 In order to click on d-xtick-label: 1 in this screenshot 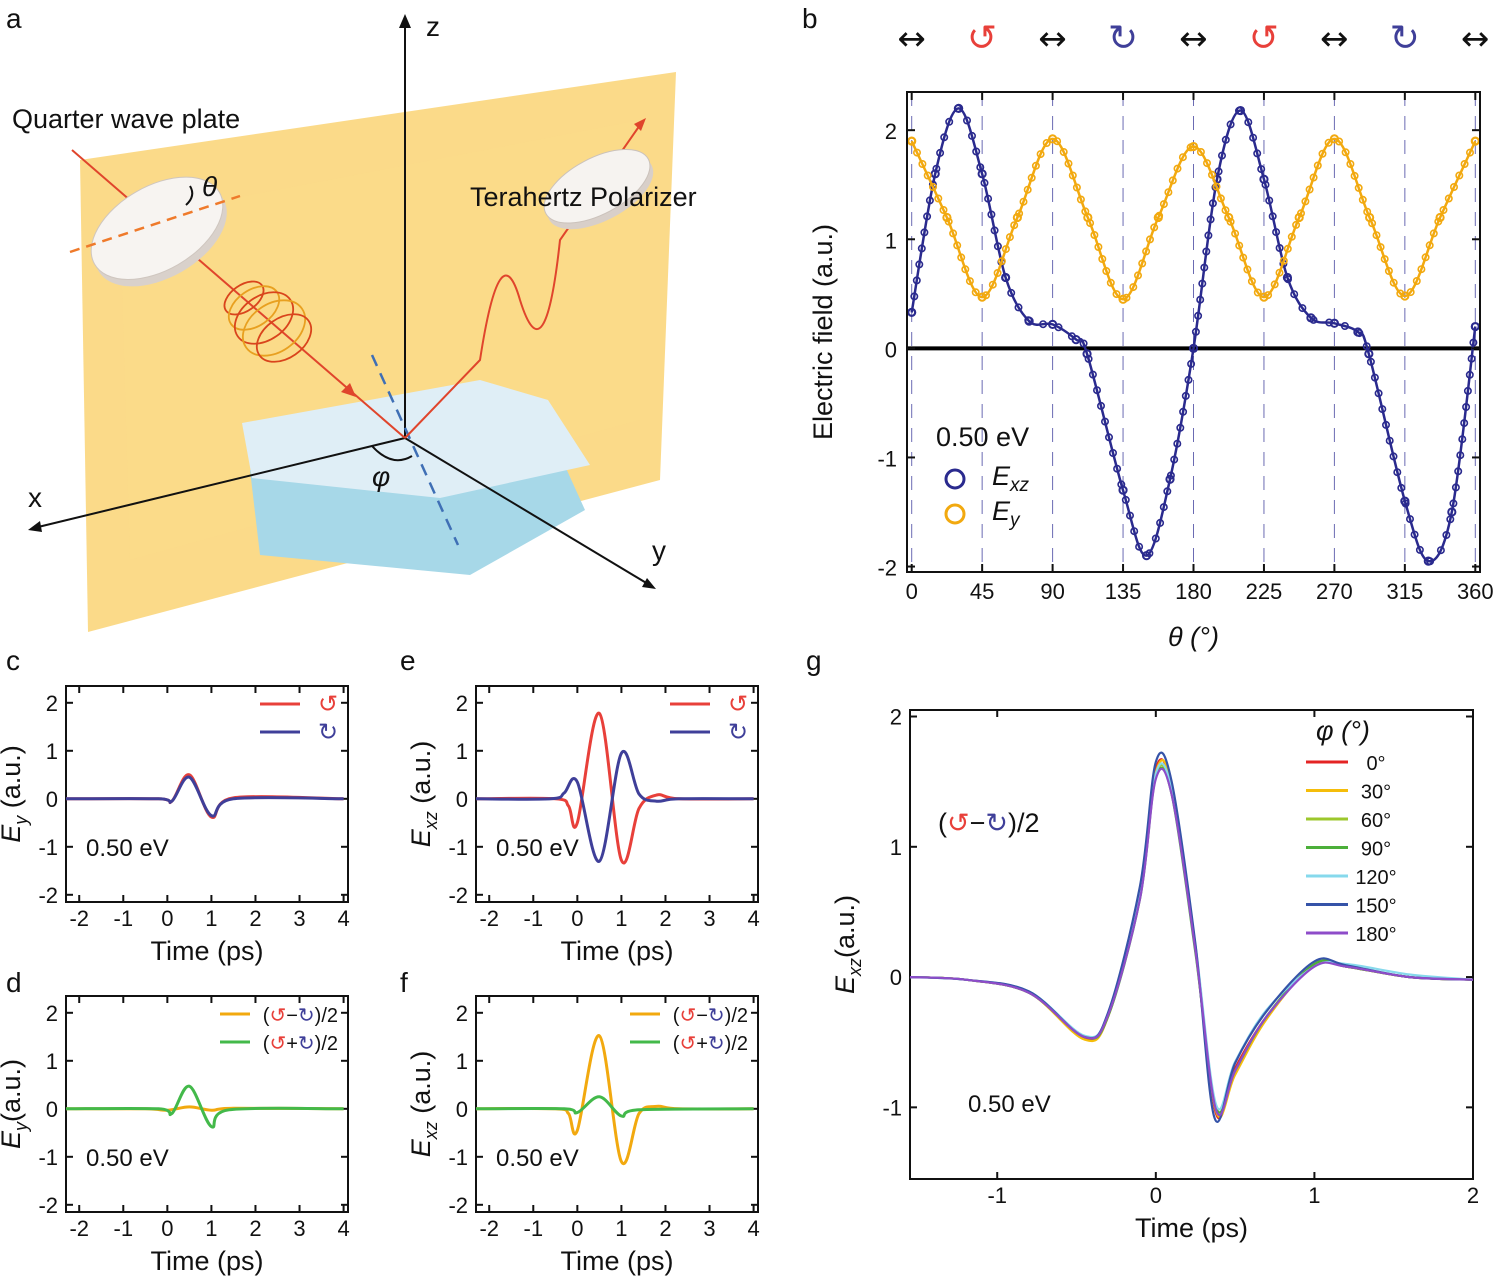, I will do `click(211, 1228)`.